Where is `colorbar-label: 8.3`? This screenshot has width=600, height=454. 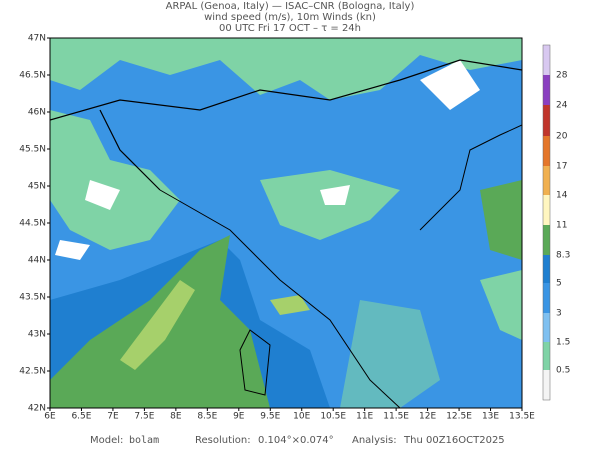
colorbar-label: 8.3 is located at coordinates (563, 256).